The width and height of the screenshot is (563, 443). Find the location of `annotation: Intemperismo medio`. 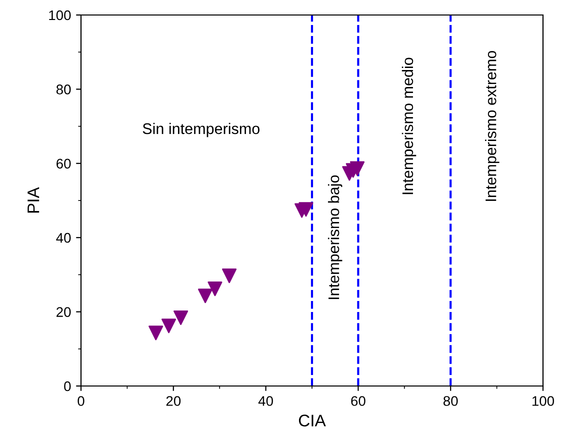

annotation: Intemperismo medio is located at coordinates (409, 126).